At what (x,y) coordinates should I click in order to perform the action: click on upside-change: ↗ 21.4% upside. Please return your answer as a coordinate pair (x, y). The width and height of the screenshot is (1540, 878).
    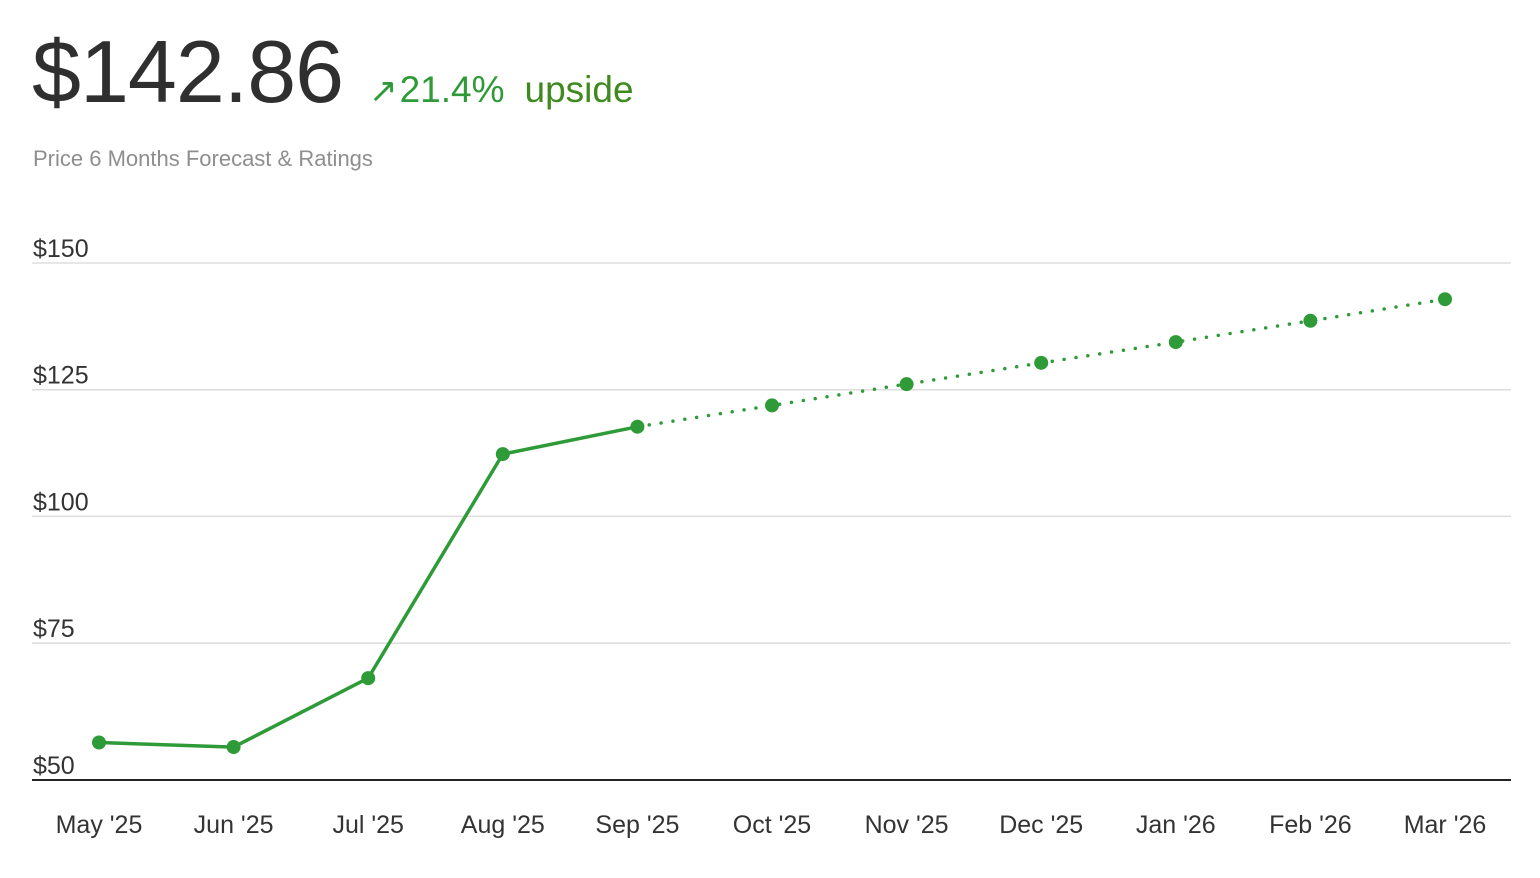
    Looking at the image, I should click on (501, 90).